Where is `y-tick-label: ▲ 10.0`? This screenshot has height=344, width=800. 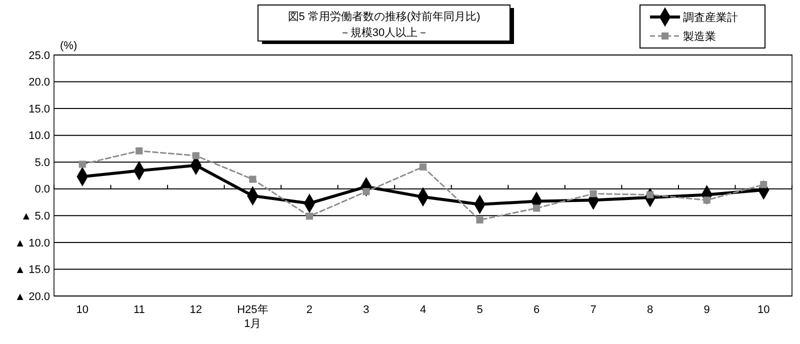 y-tick-label: ▲ 10.0 is located at coordinates (32, 243).